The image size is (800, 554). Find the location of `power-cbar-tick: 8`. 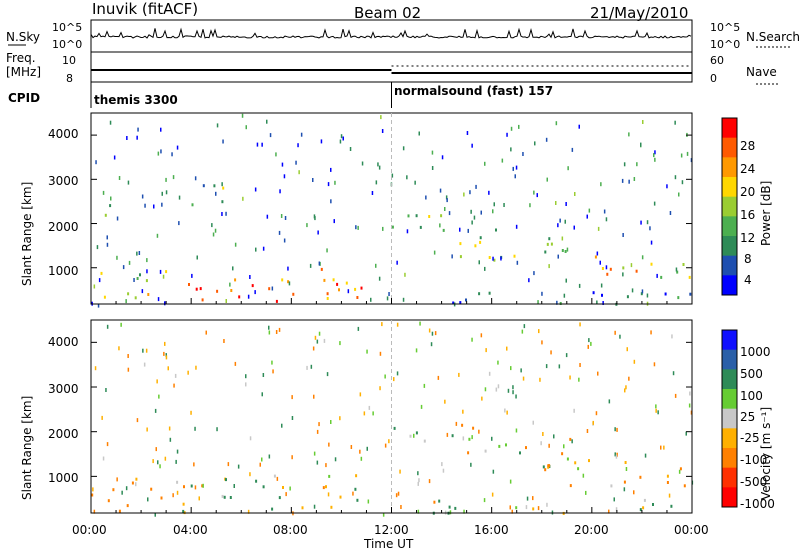

power-cbar-tick: 8 is located at coordinates (748, 259).